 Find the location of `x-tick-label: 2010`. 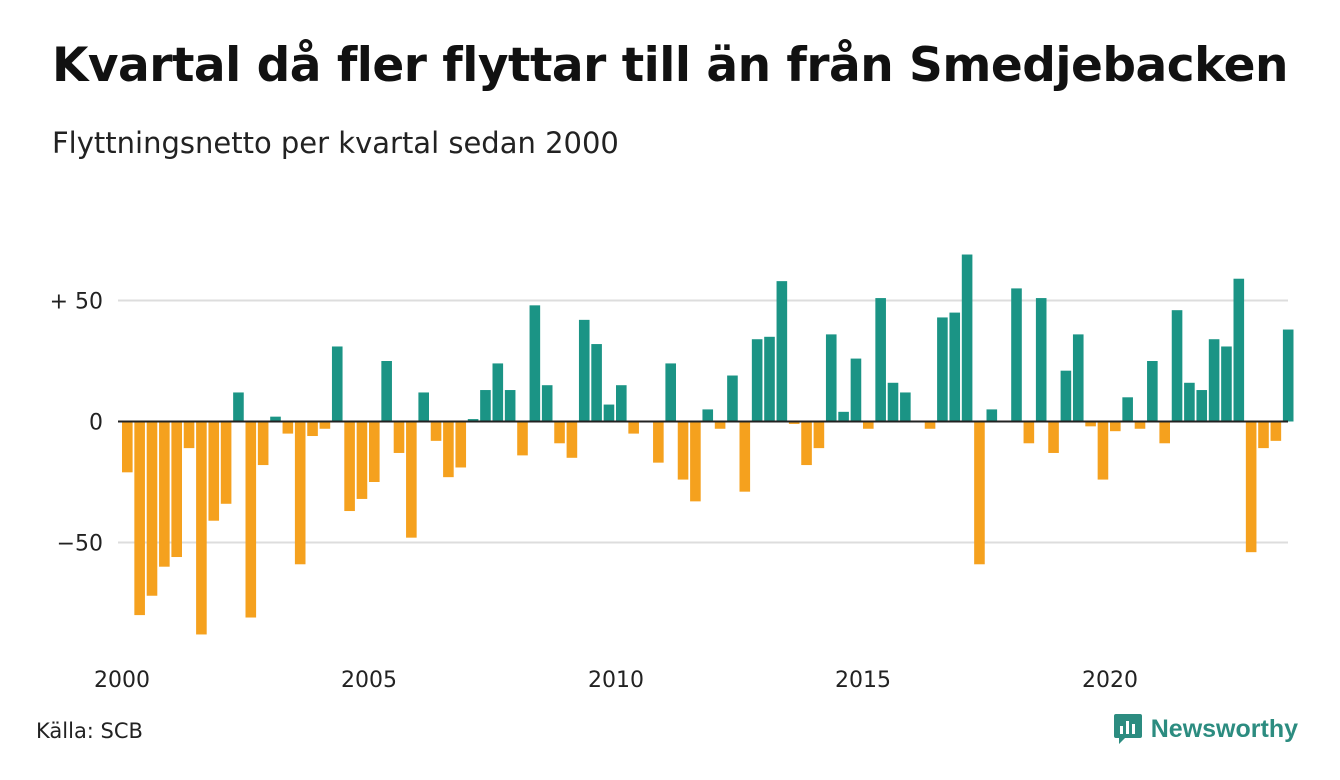

x-tick-label: 2010 is located at coordinates (616, 680).